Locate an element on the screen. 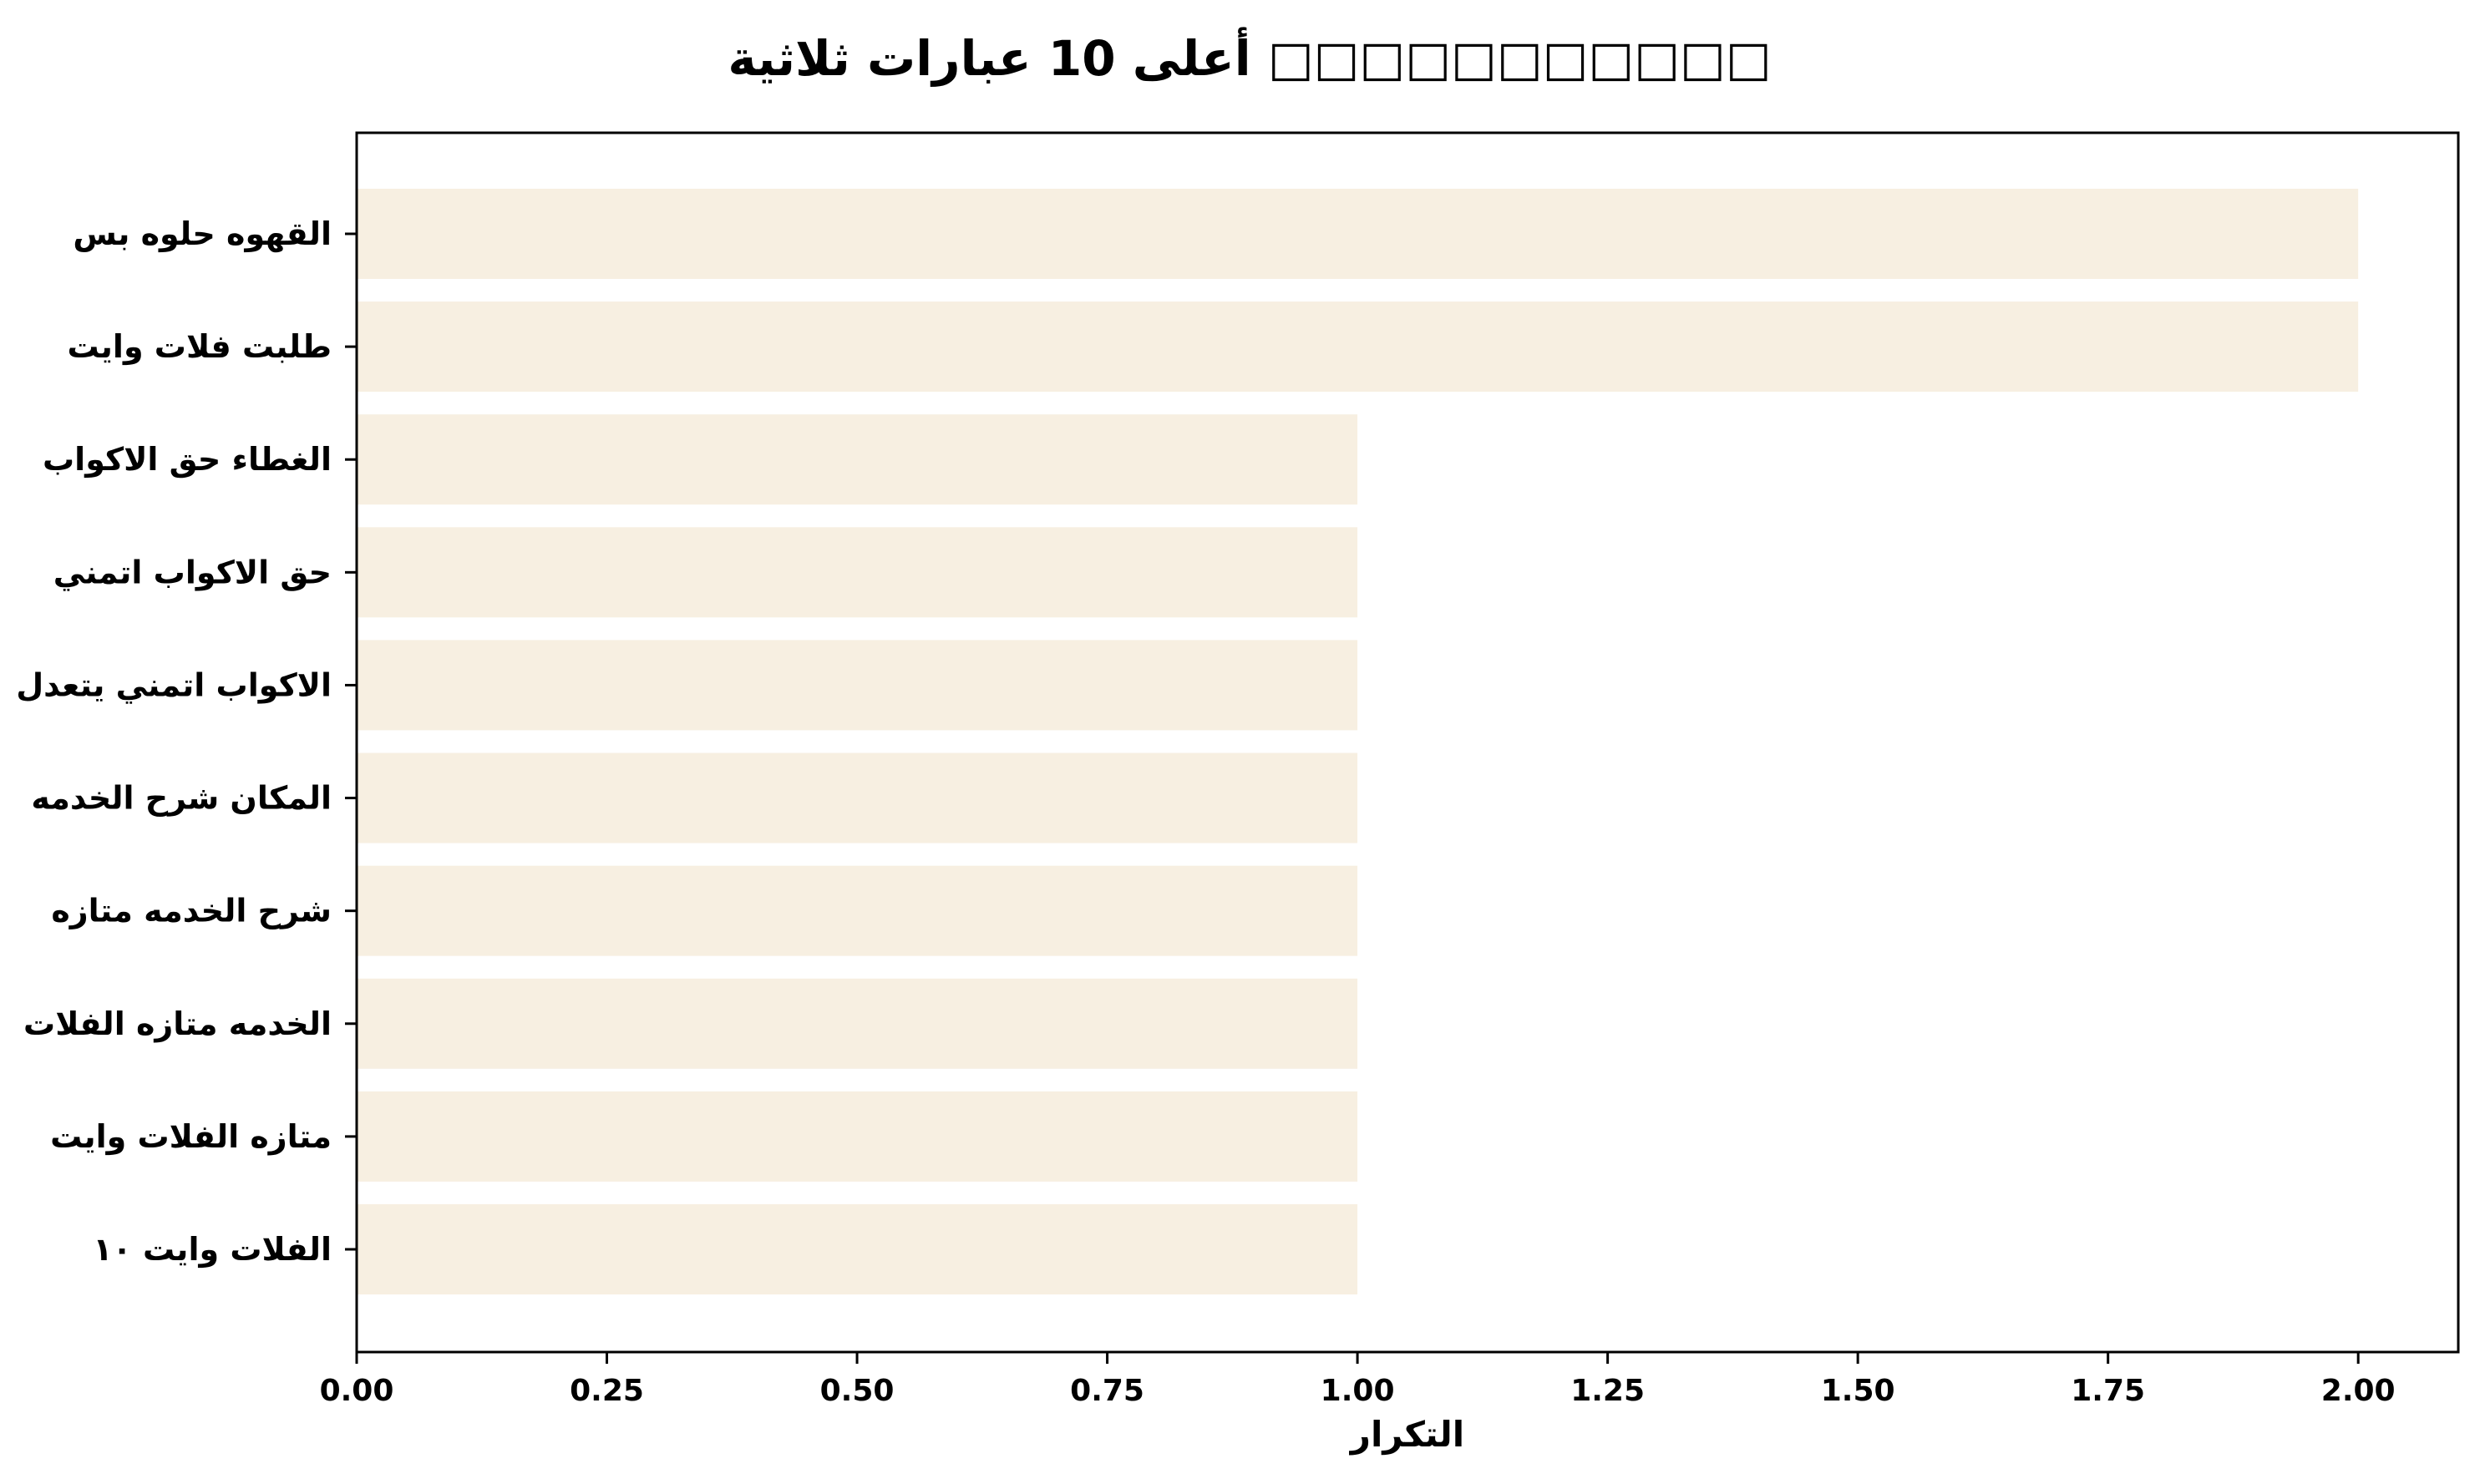 This screenshot has width=2480, height=1484. y-tick-label: متازه الفلات وايت is located at coordinates (191, 1137).